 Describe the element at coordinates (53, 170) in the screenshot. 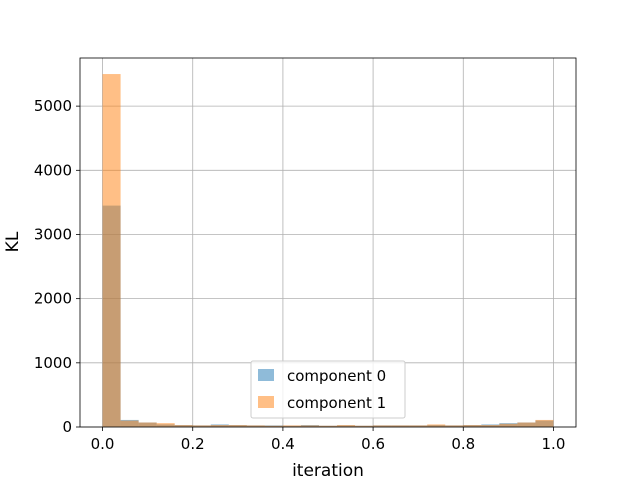

I see `y-tick-label: 4000` at that location.